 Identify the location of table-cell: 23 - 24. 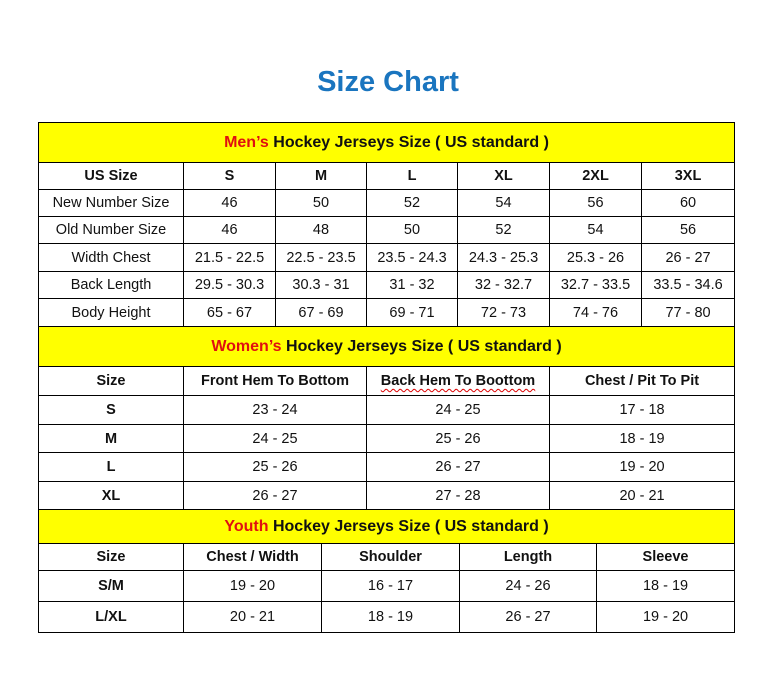
(275, 410).